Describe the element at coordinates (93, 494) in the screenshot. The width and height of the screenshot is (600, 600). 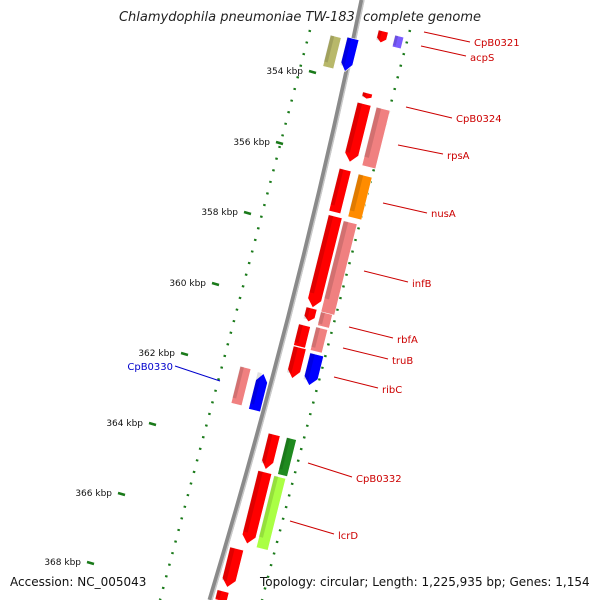
I see `scale-label: 366 kbp` at that location.